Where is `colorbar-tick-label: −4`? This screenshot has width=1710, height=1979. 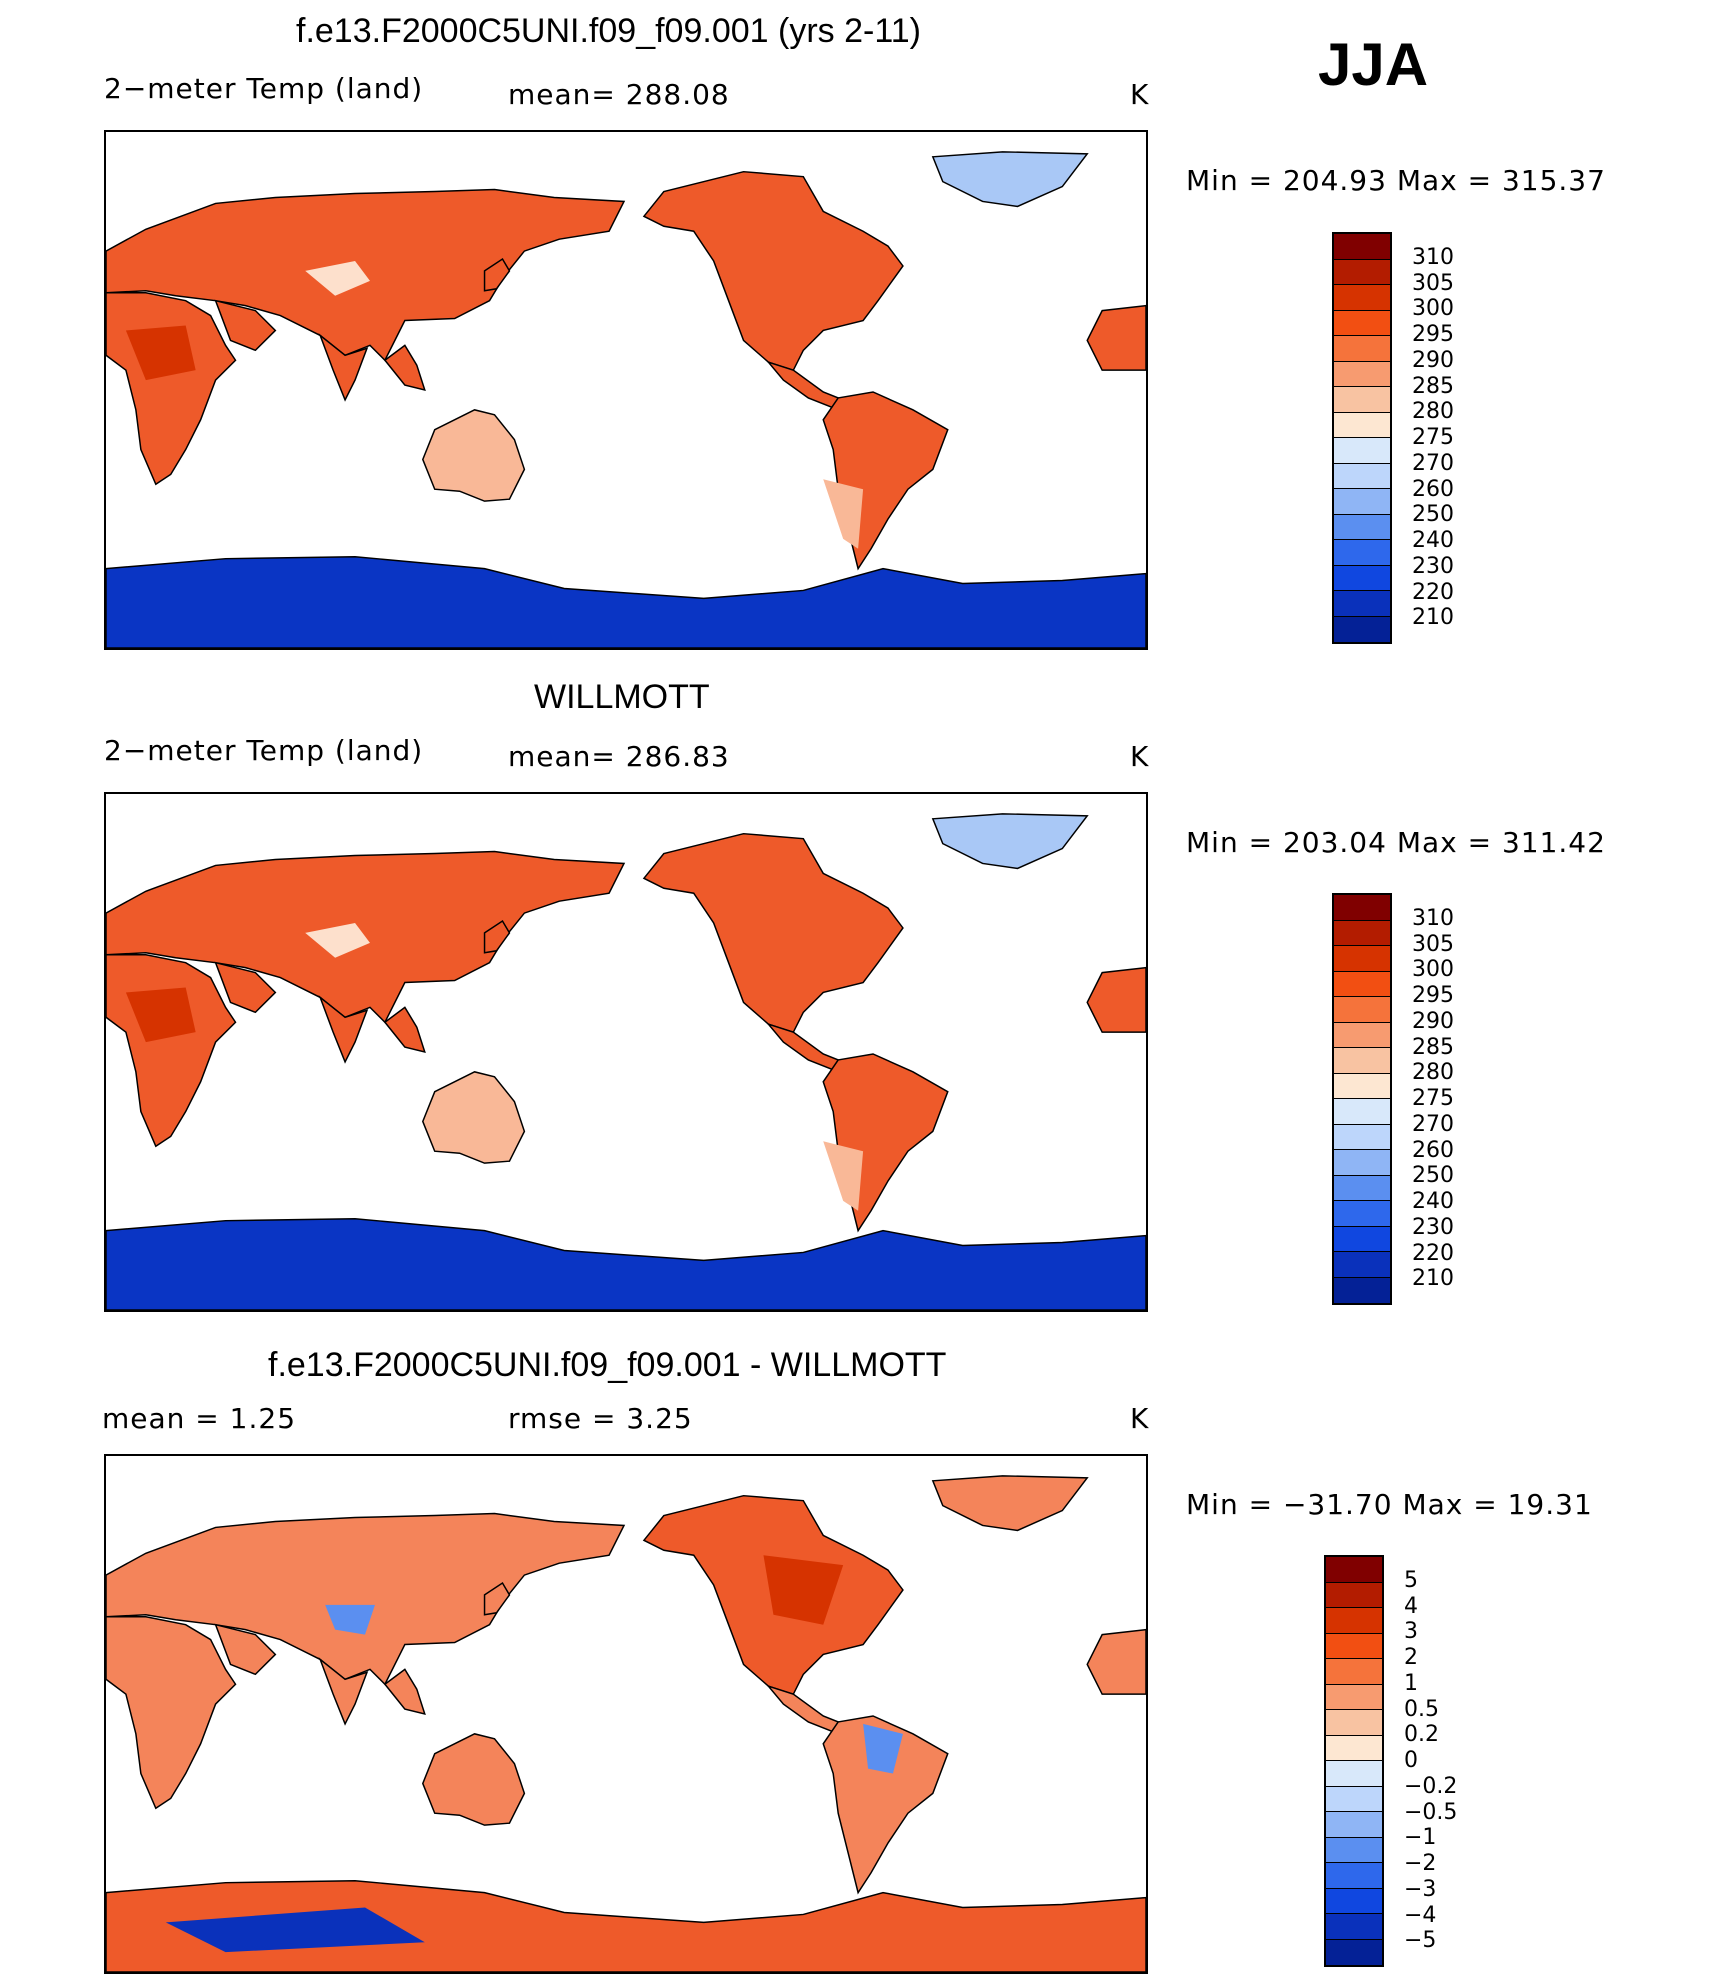
colorbar-tick-label: −4 is located at coordinates (1420, 1915).